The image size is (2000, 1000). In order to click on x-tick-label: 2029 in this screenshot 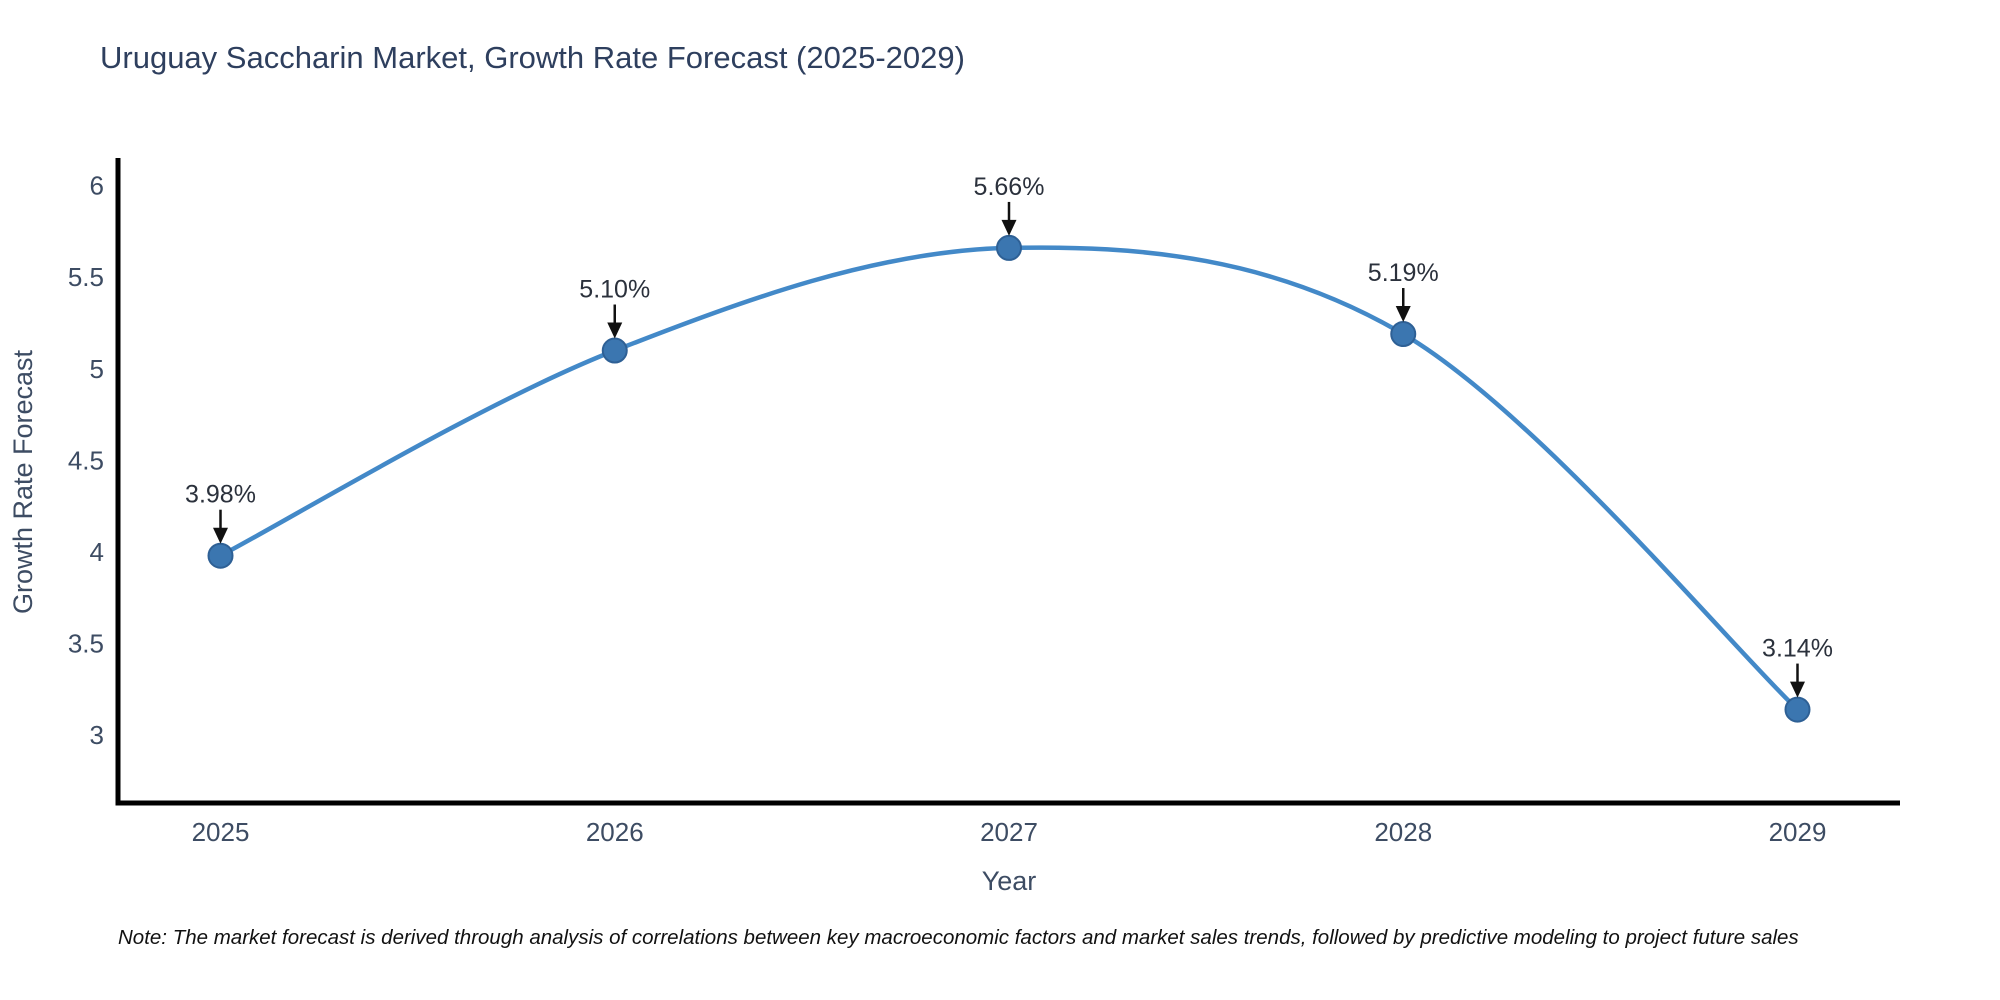, I will do `click(1798, 832)`.